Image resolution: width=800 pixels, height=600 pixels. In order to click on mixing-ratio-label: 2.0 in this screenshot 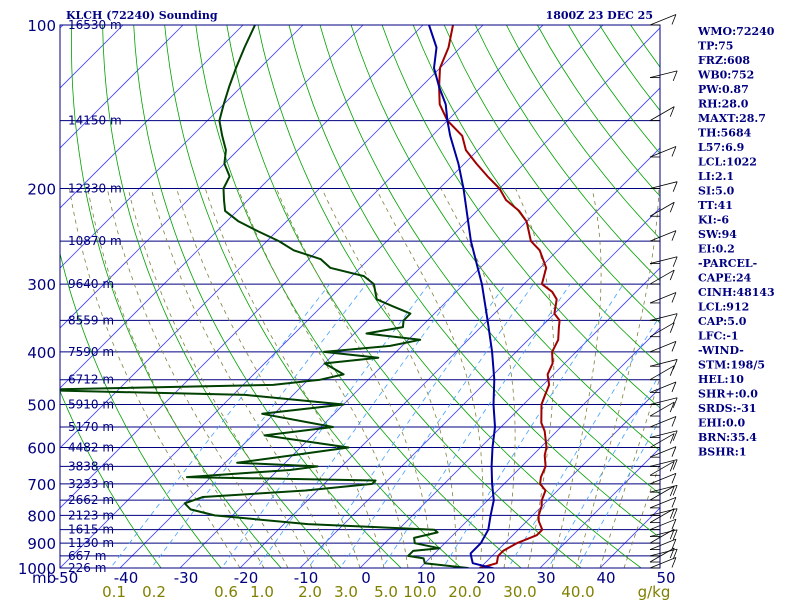, I will do `click(310, 591)`.